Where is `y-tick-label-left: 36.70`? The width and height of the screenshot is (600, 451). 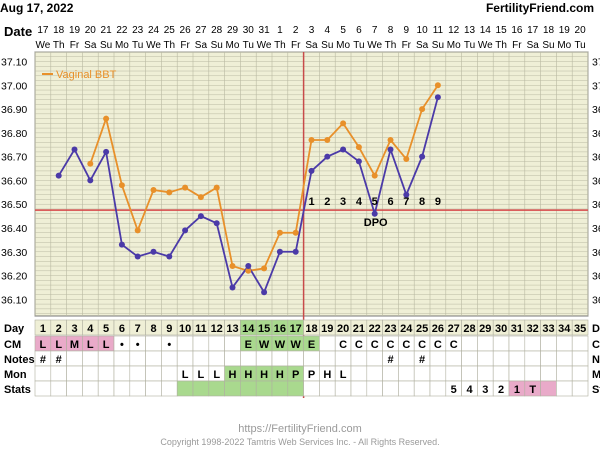 y-tick-label-left: 36.70 is located at coordinates (14, 158).